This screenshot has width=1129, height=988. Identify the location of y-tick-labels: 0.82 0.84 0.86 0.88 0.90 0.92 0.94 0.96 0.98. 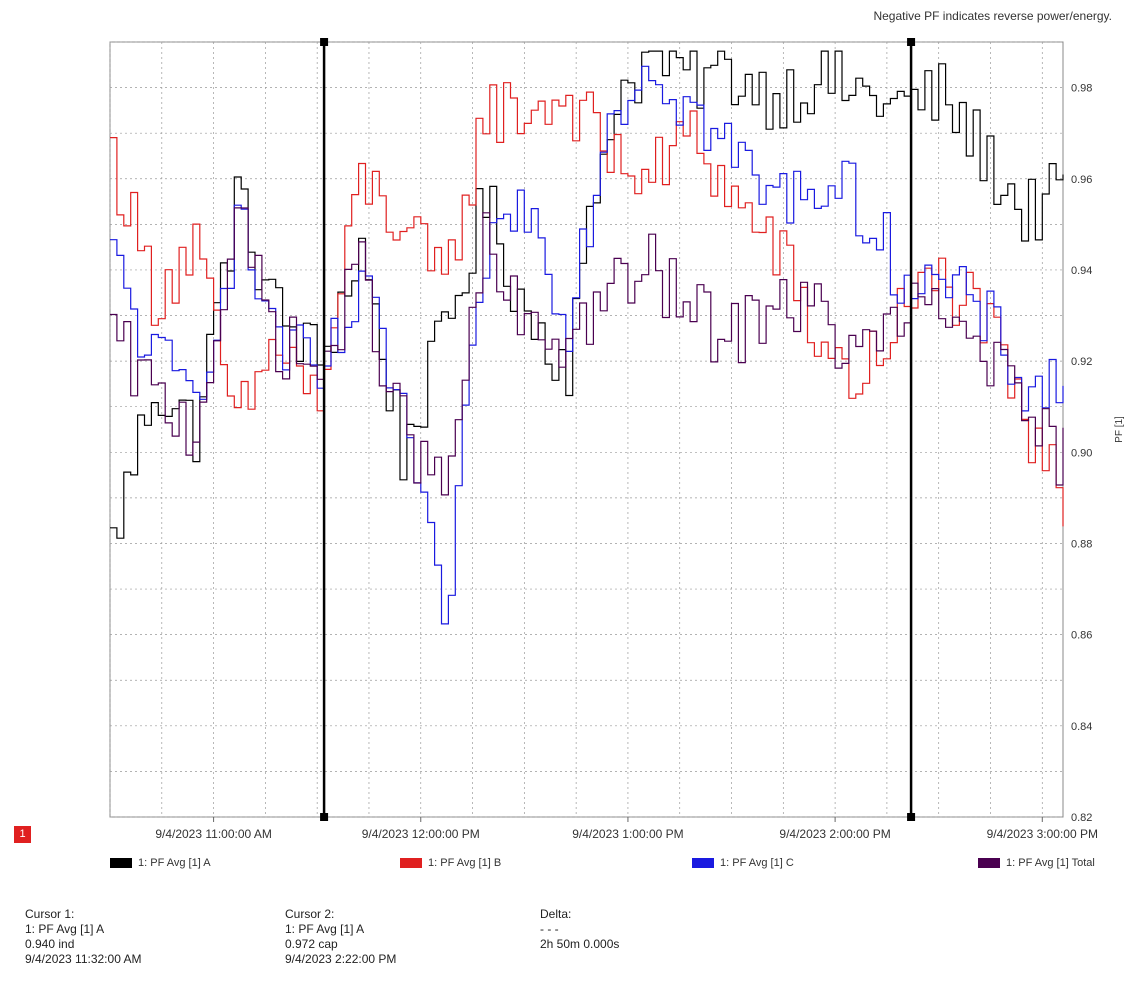
(1081, 453).